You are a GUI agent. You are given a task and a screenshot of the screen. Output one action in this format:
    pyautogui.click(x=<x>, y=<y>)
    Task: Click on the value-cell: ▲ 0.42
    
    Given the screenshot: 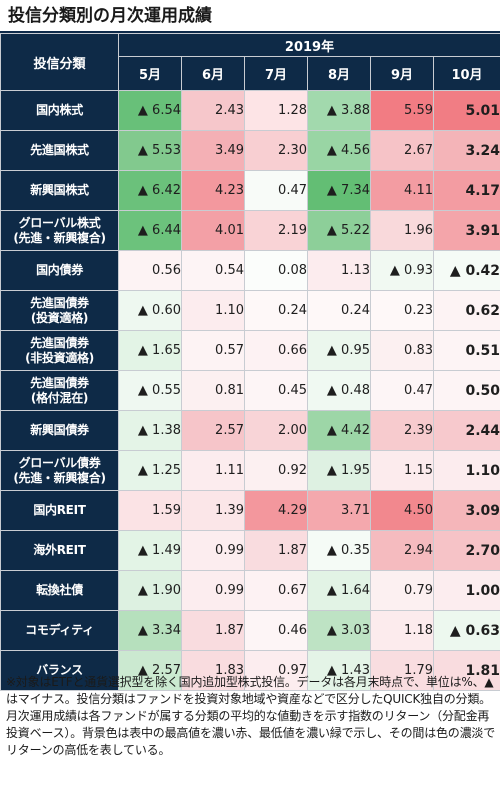 What is the action you would take?
    pyautogui.click(x=466, y=270)
    